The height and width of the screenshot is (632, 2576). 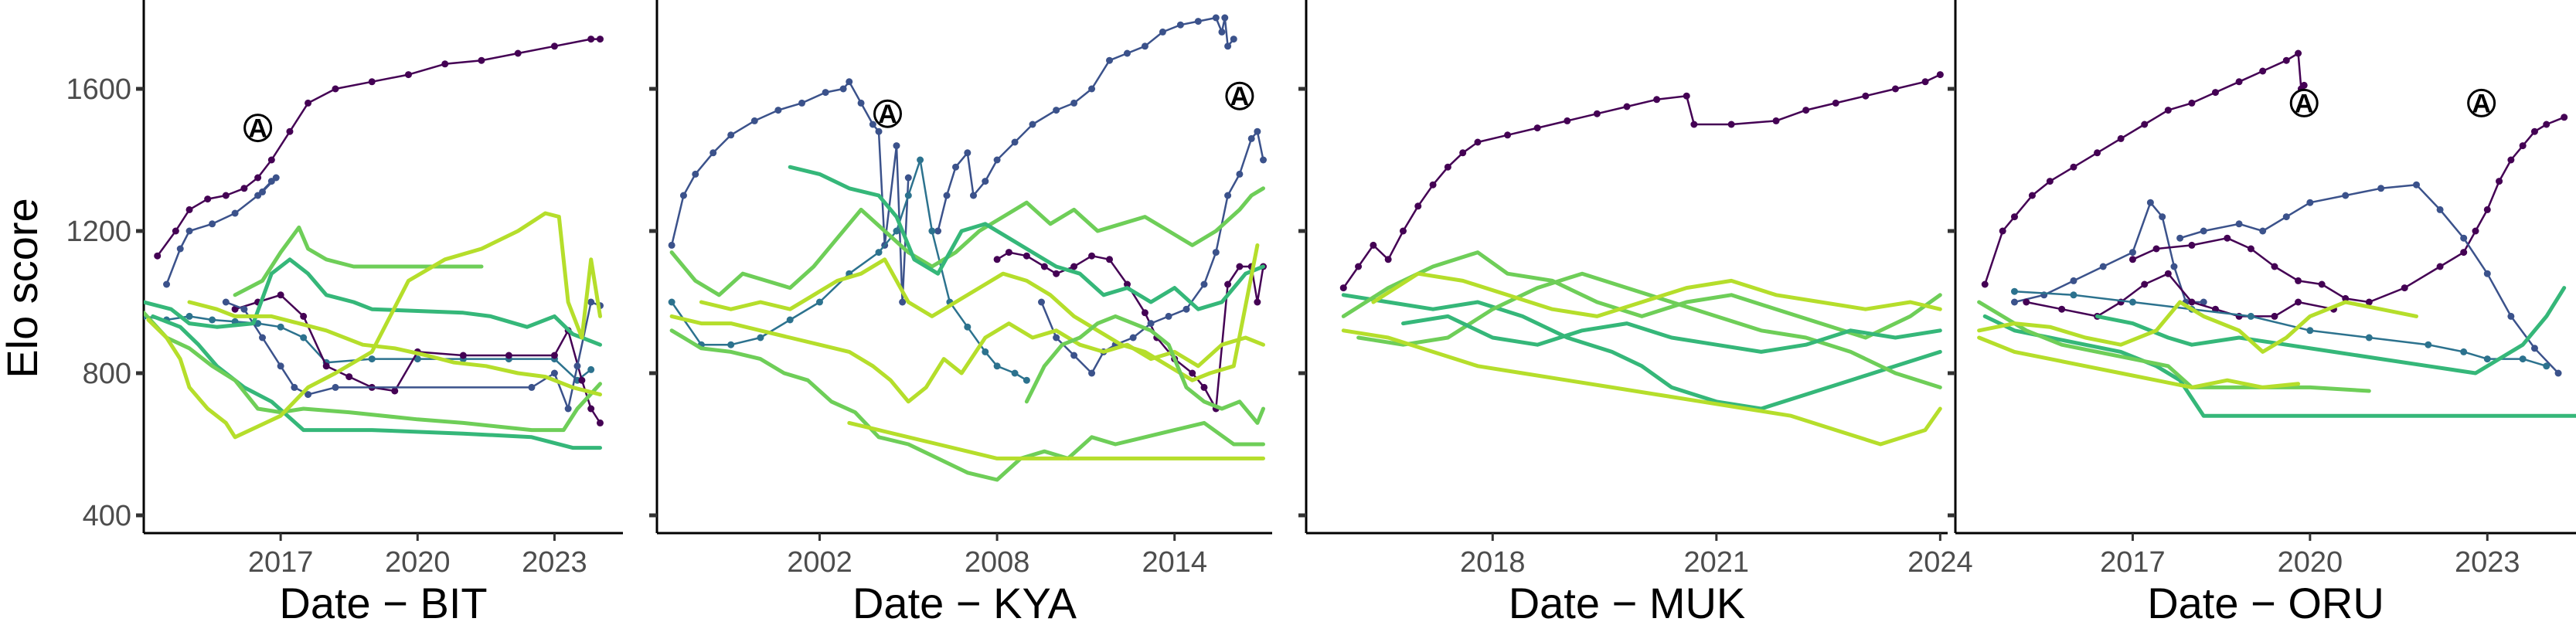 I want to click on x-tick-label: 2017, so click(x=281, y=562).